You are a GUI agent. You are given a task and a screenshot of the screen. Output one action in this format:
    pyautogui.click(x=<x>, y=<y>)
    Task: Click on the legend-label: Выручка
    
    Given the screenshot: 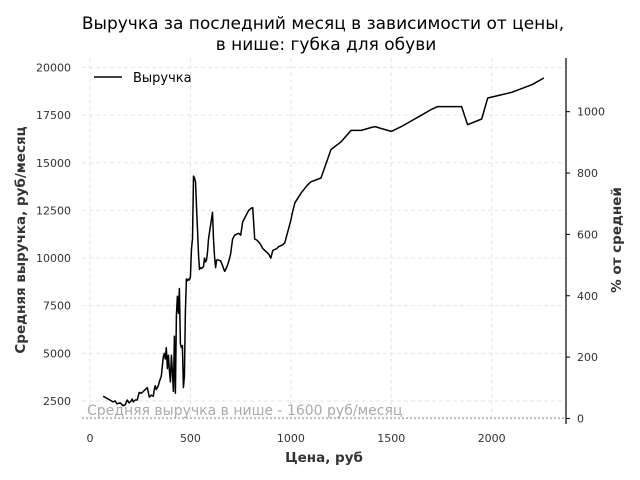 What is the action you would take?
    pyautogui.click(x=162, y=78)
    